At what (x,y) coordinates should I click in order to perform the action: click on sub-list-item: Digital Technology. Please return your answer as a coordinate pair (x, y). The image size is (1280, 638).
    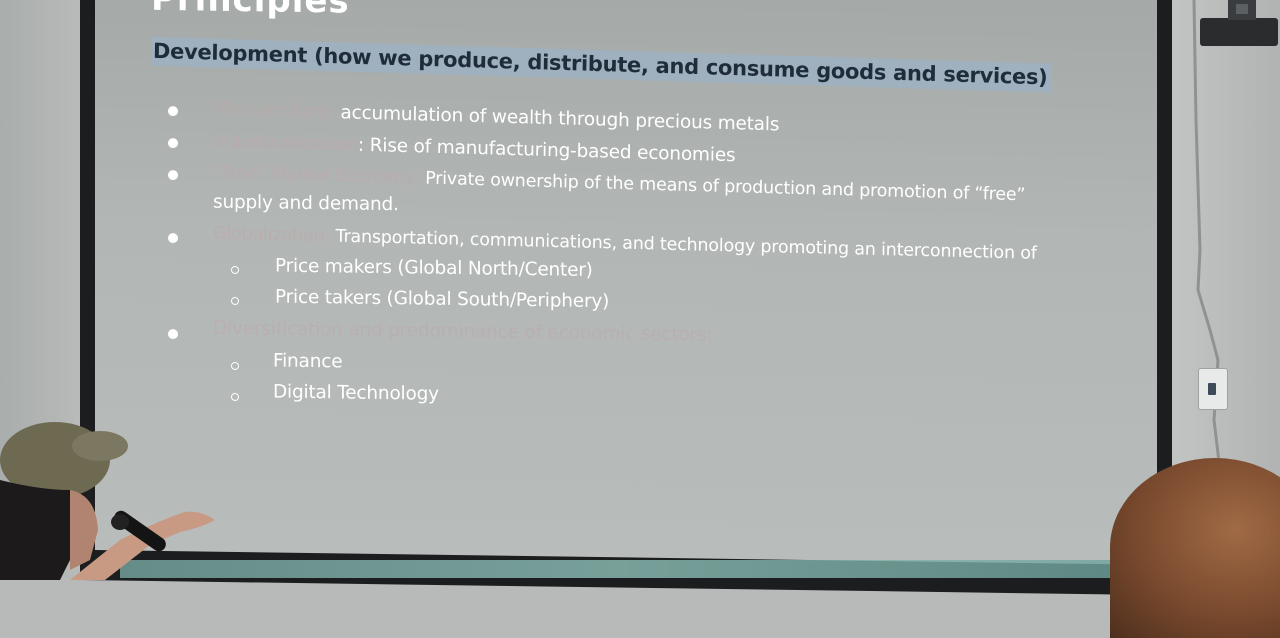
    Looking at the image, I should click on (356, 393).